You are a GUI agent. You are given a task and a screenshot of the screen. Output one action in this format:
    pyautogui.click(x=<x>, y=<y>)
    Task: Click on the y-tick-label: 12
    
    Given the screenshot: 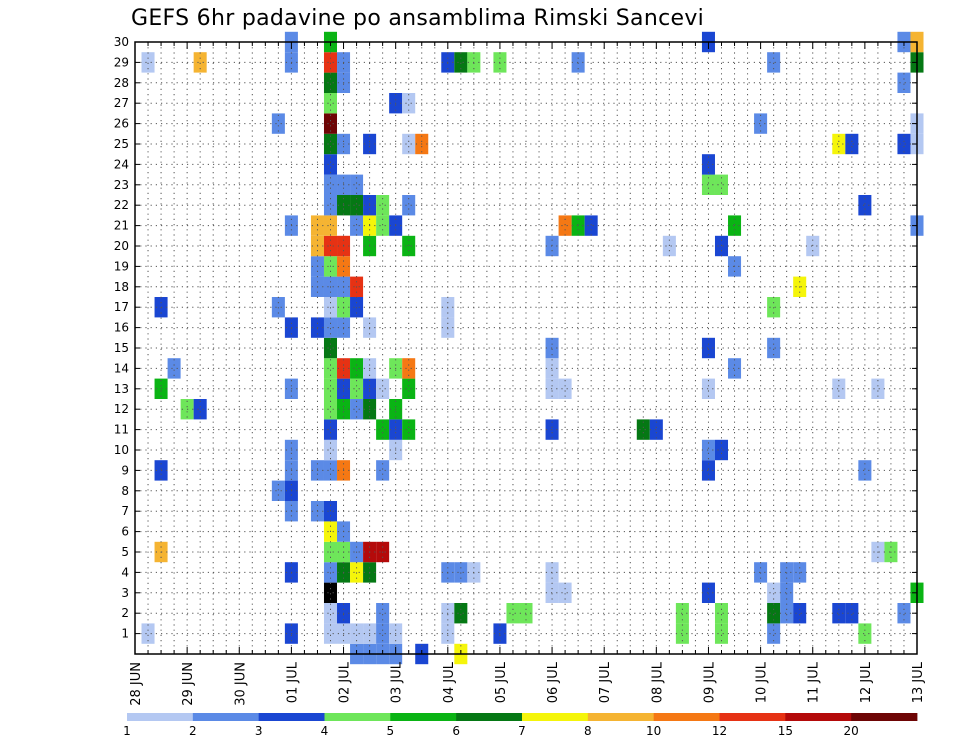 What is the action you would take?
    pyautogui.click(x=121, y=409)
    